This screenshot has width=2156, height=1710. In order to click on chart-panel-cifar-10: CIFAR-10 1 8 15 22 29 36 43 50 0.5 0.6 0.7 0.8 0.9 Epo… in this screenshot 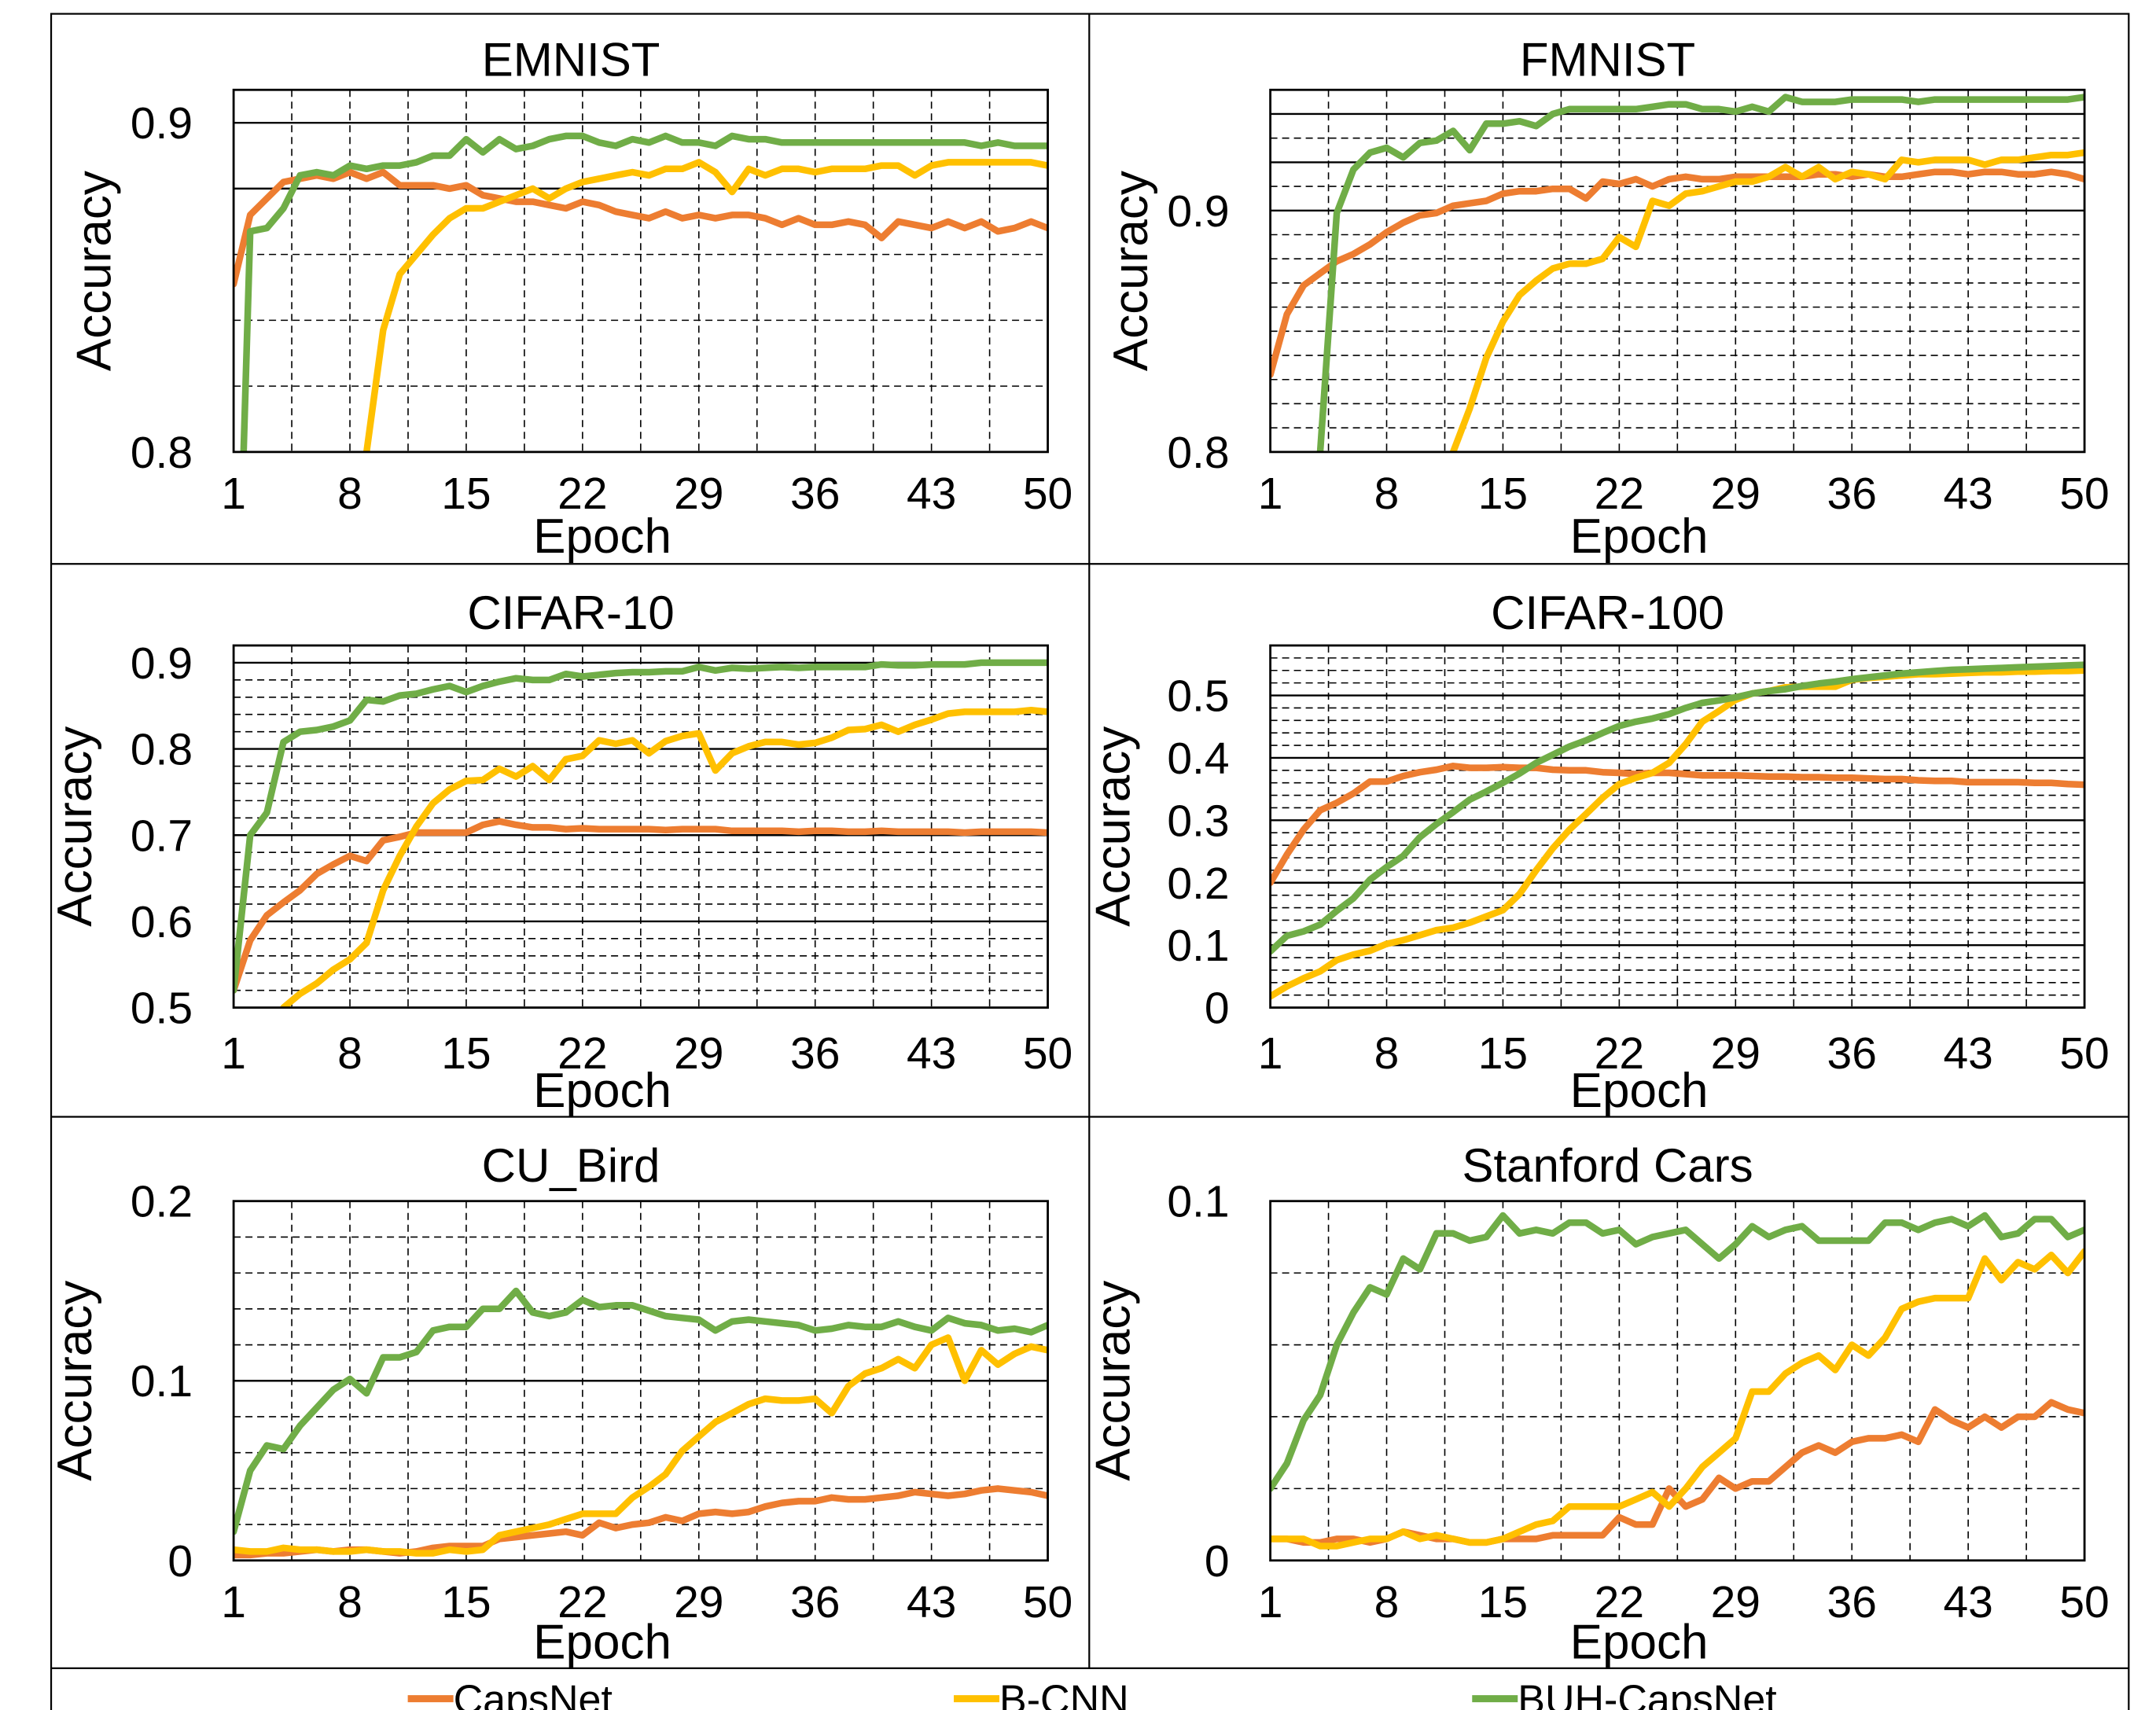, I will do `click(560, 852)`.